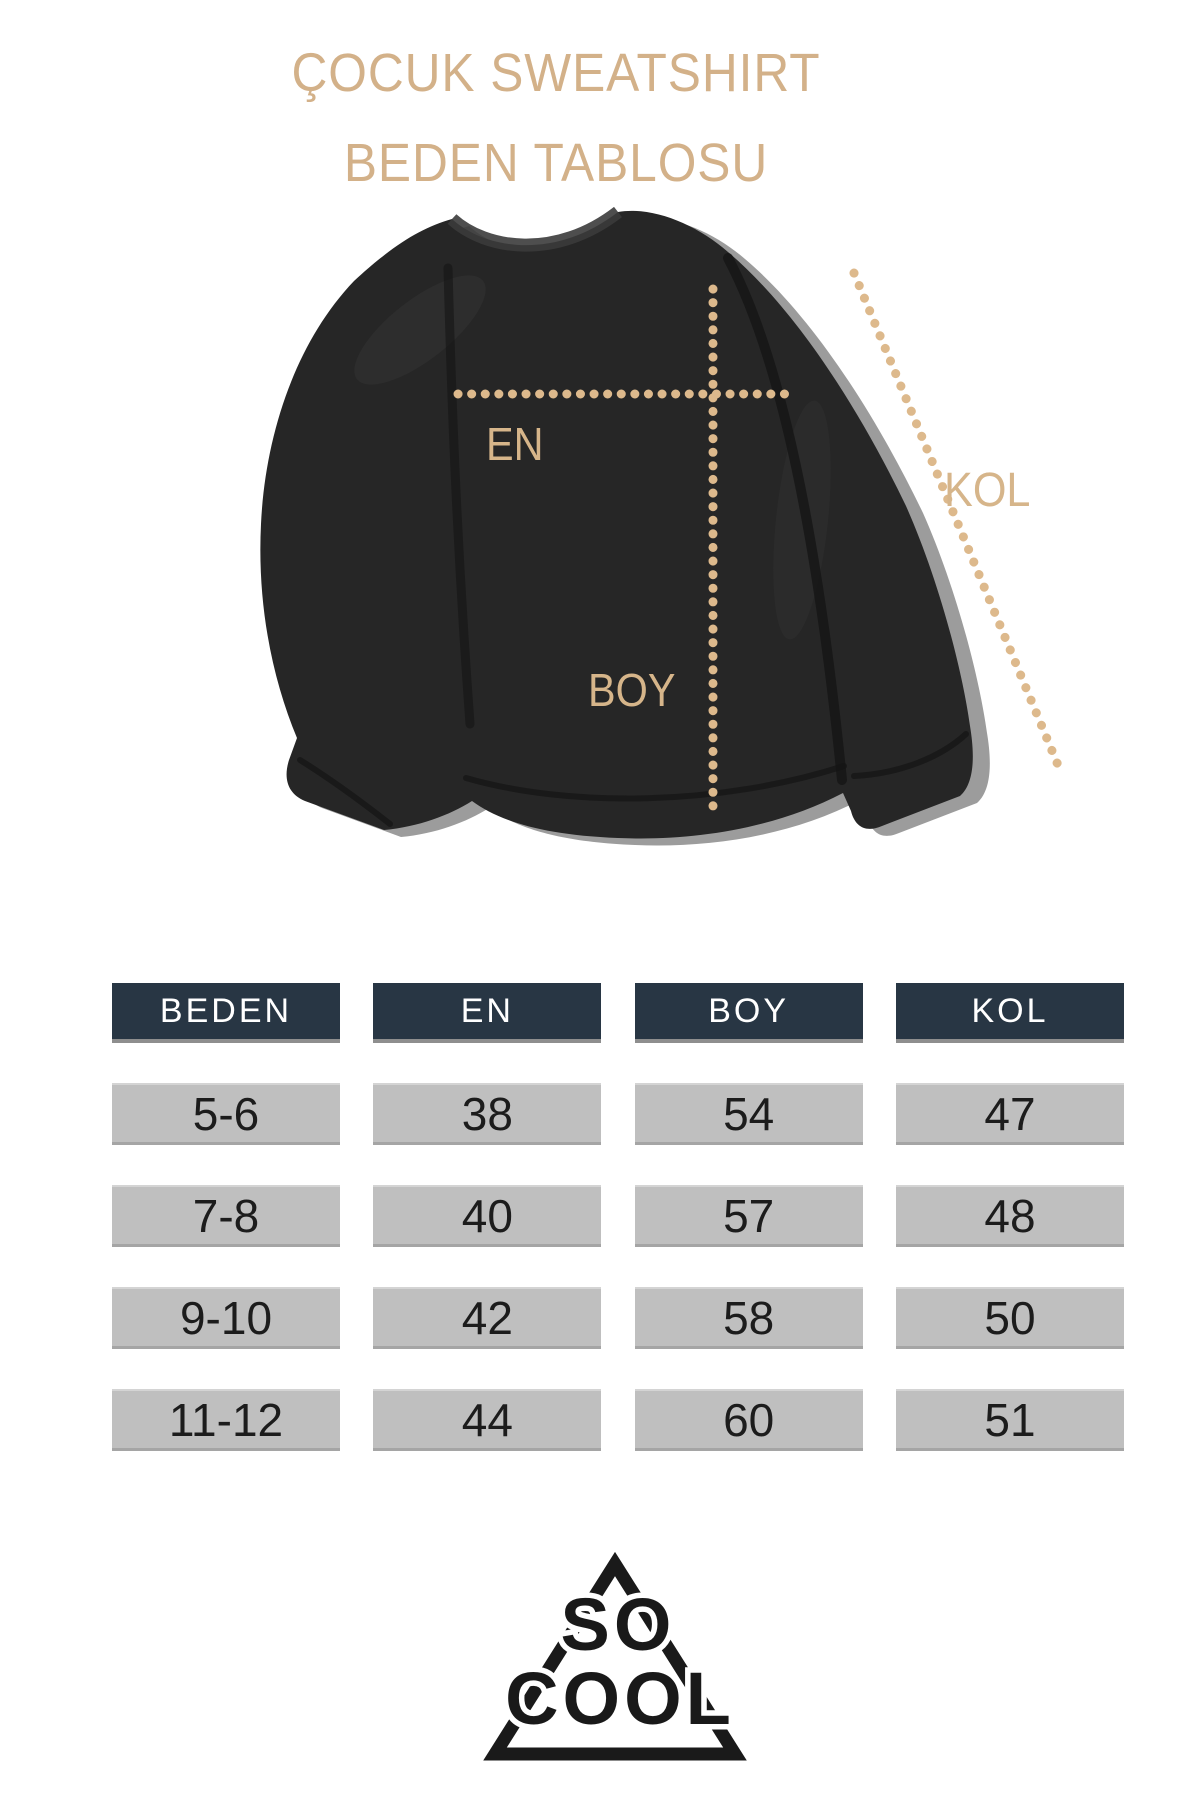 The image size is (1200, 1800). I want to click on length-measure-label: BOY, so click(632, 690).